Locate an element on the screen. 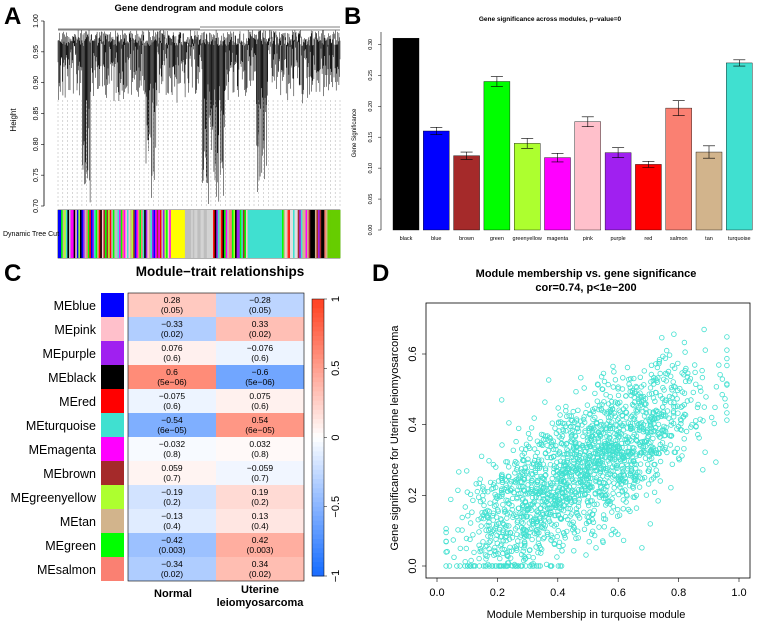 The width and height of the screenshot is (759, 628). panel-c-cell-value: −0.42 is located at coordinates (172, 540).